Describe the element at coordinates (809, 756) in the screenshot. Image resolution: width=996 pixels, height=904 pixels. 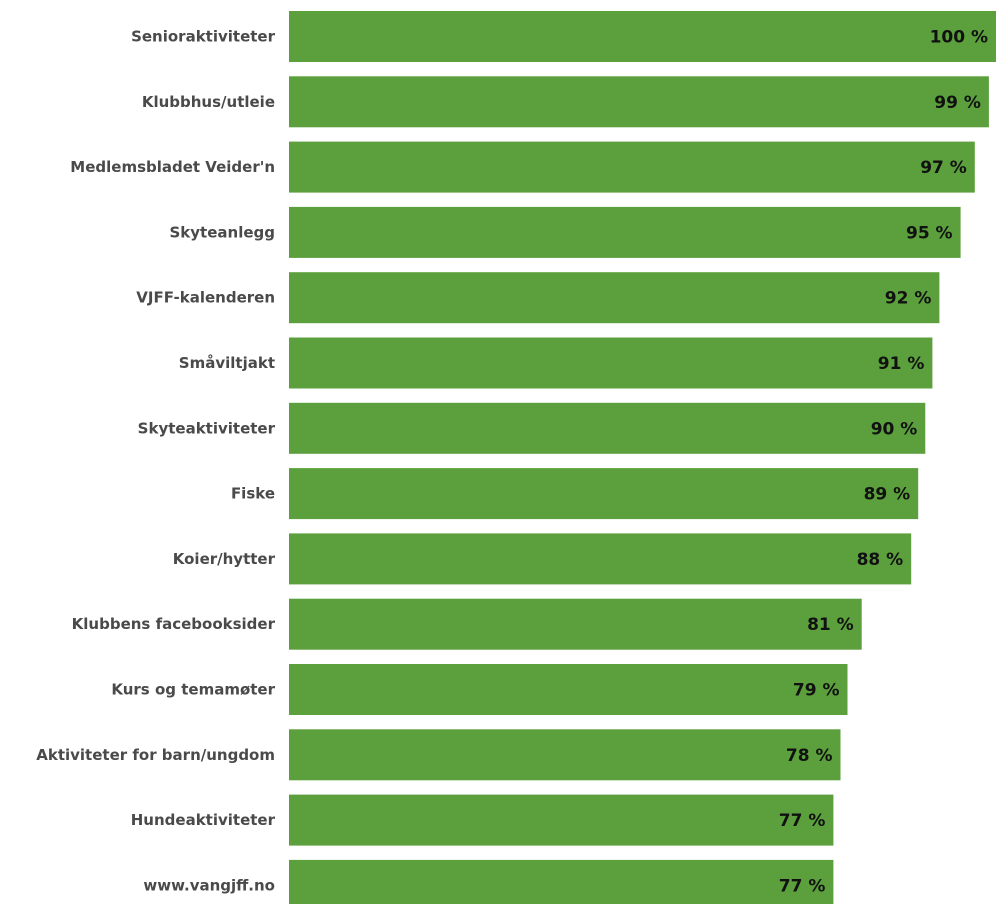
I see `value-label: 78 %` at that location.